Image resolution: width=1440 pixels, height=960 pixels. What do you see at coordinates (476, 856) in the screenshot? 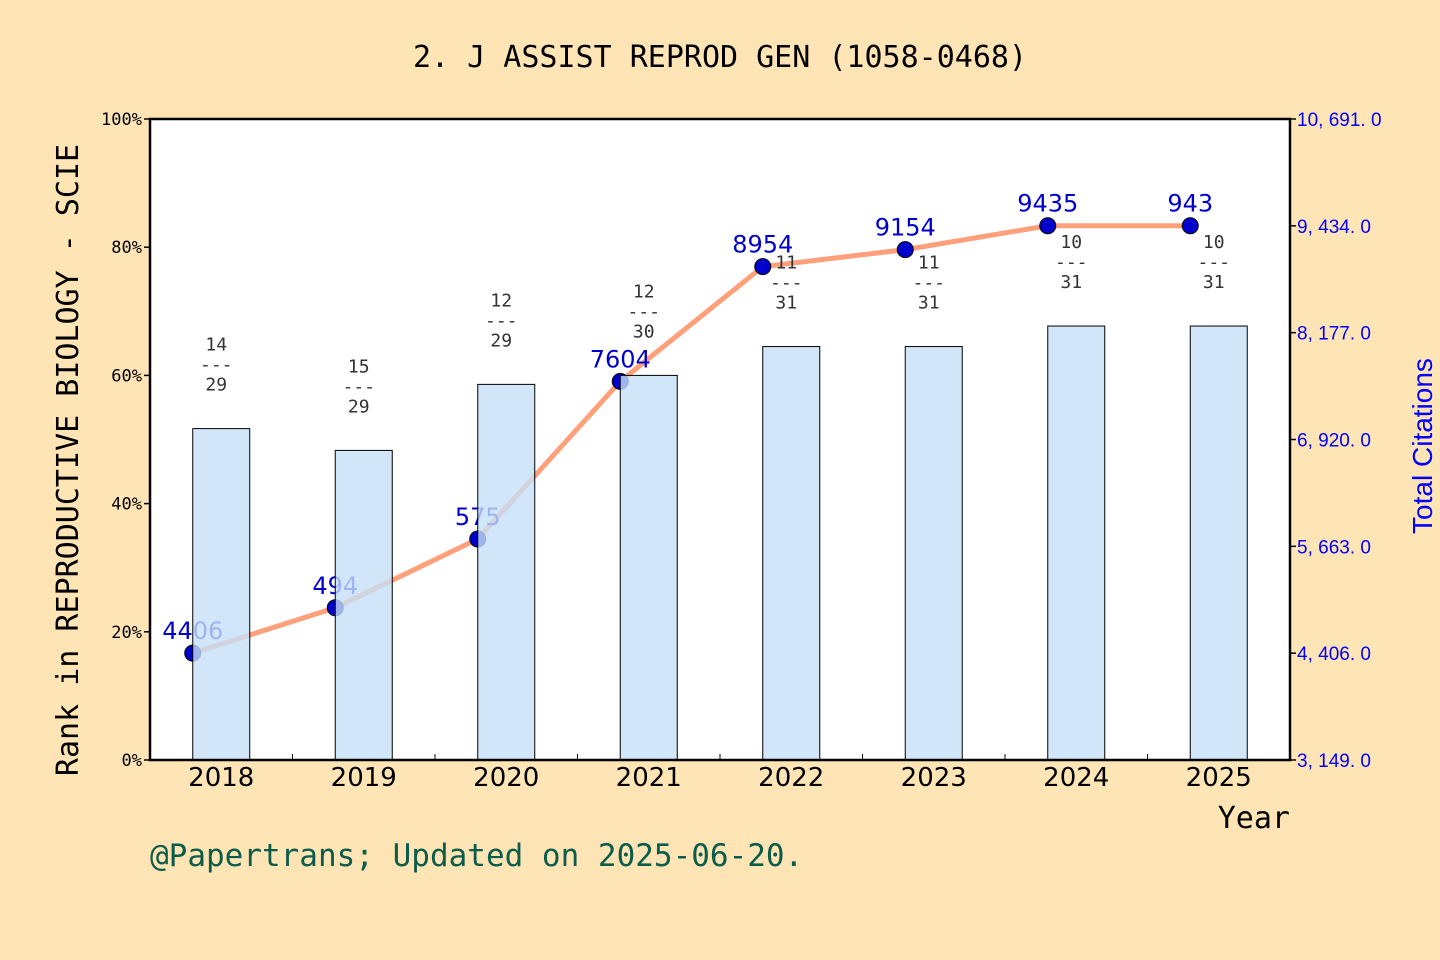
I see `footer-credit: @Papertrans; Updated on 2025-06-20.` at bounding box center [476, 856].